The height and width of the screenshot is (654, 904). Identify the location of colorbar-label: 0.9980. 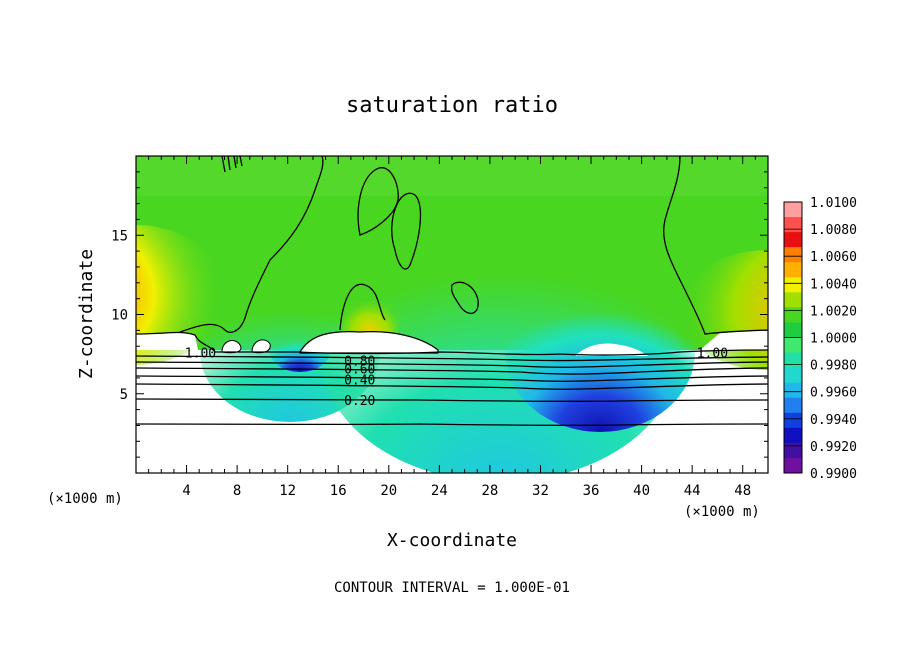
(833, 366).